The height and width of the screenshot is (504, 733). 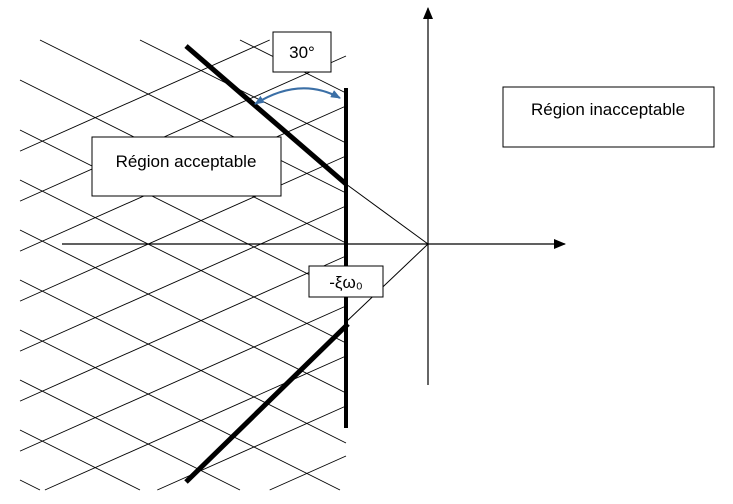 I want to click on angle-arrow, so click(x=297, y=96).